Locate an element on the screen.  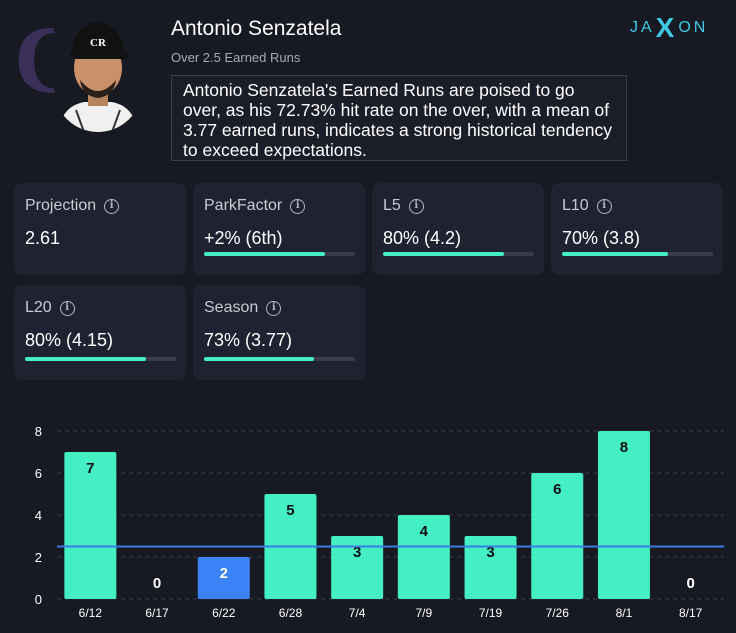
card-title: L10 i is located at coordinates (642, 206).